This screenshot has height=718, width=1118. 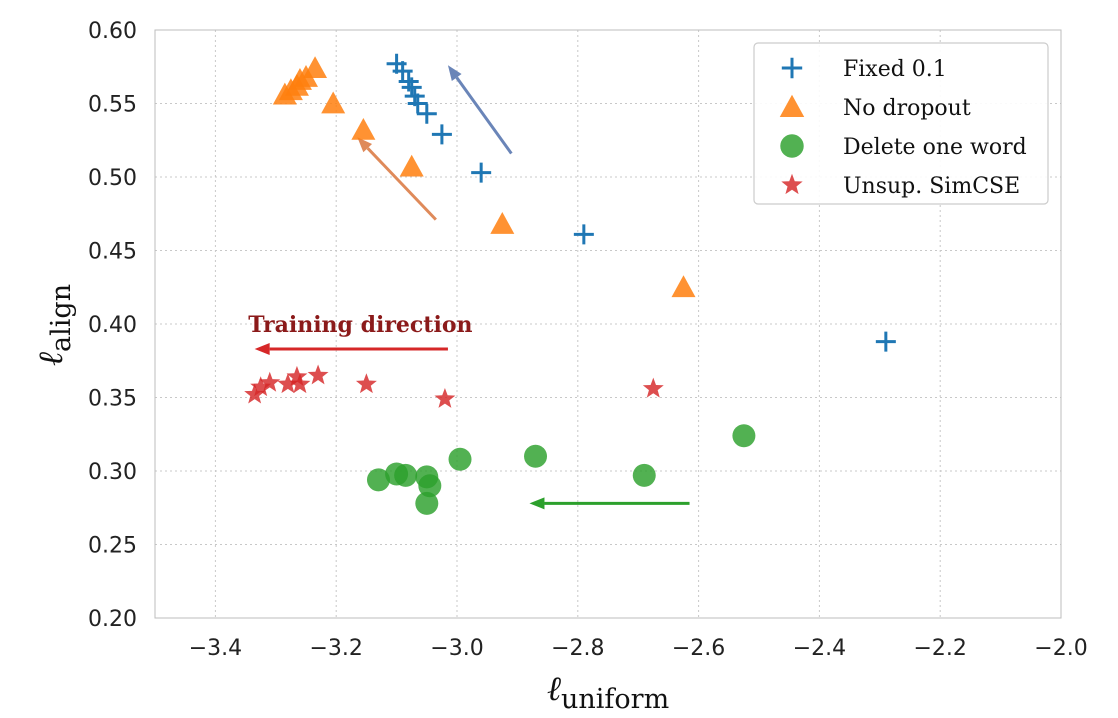 What do you see at coordinates (112, 105) in the screenshot?
I see `y-tick-label: 0.55` at bounding box center [112, 105].